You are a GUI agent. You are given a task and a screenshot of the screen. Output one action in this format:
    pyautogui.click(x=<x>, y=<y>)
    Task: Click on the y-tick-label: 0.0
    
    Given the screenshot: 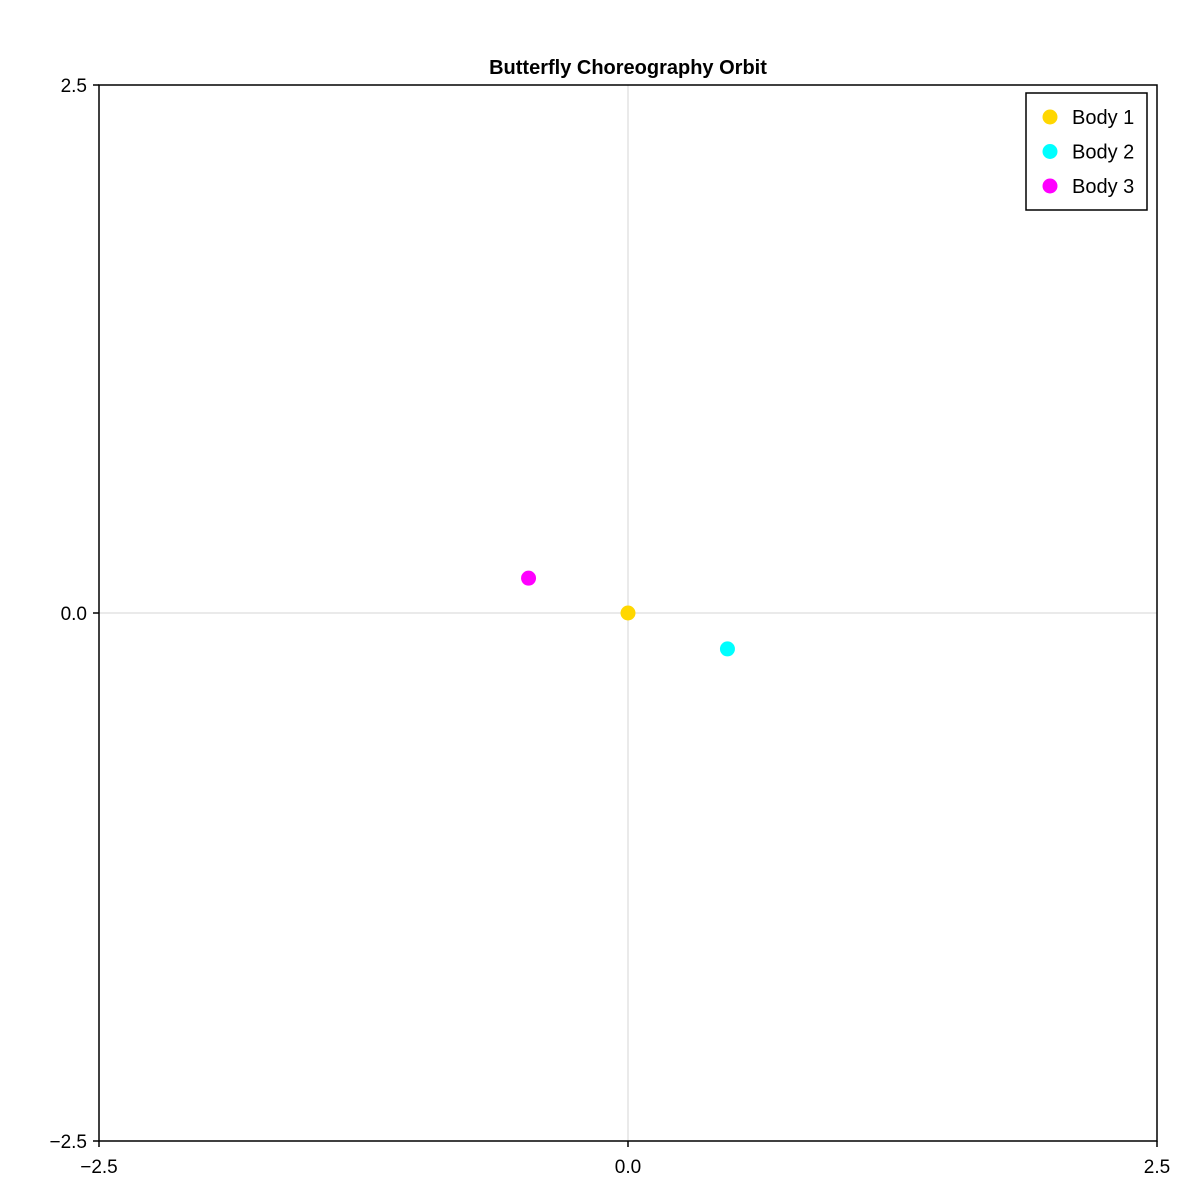 What is the action you would take?
    pyautogui.click(x=74, y=614)
    